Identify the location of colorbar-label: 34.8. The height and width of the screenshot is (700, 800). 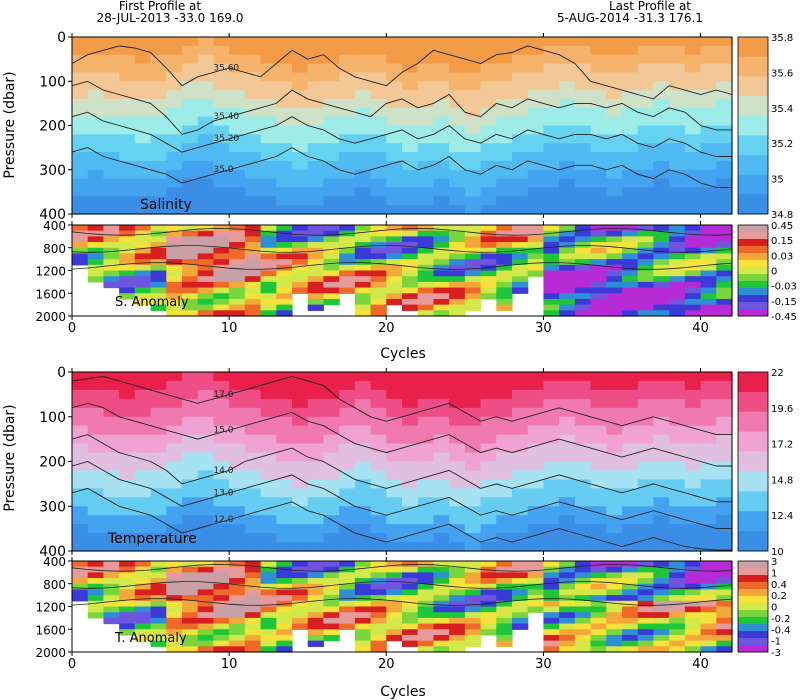
(782, 215).